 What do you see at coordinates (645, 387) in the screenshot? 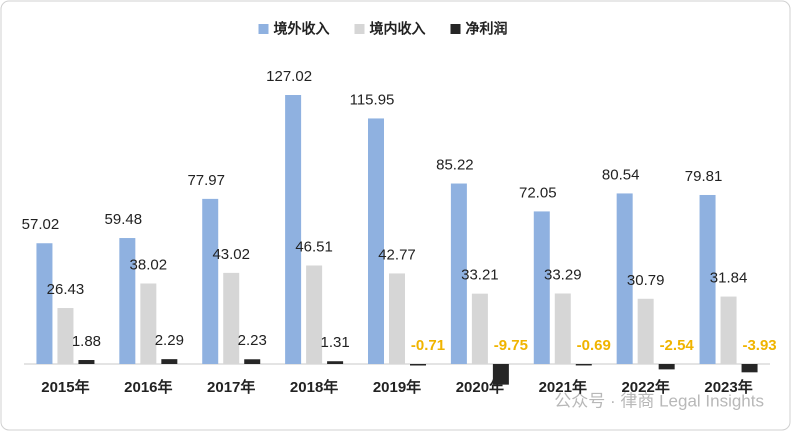
I see `x-tick-label: 2022年` at bounding box center [645, 387].